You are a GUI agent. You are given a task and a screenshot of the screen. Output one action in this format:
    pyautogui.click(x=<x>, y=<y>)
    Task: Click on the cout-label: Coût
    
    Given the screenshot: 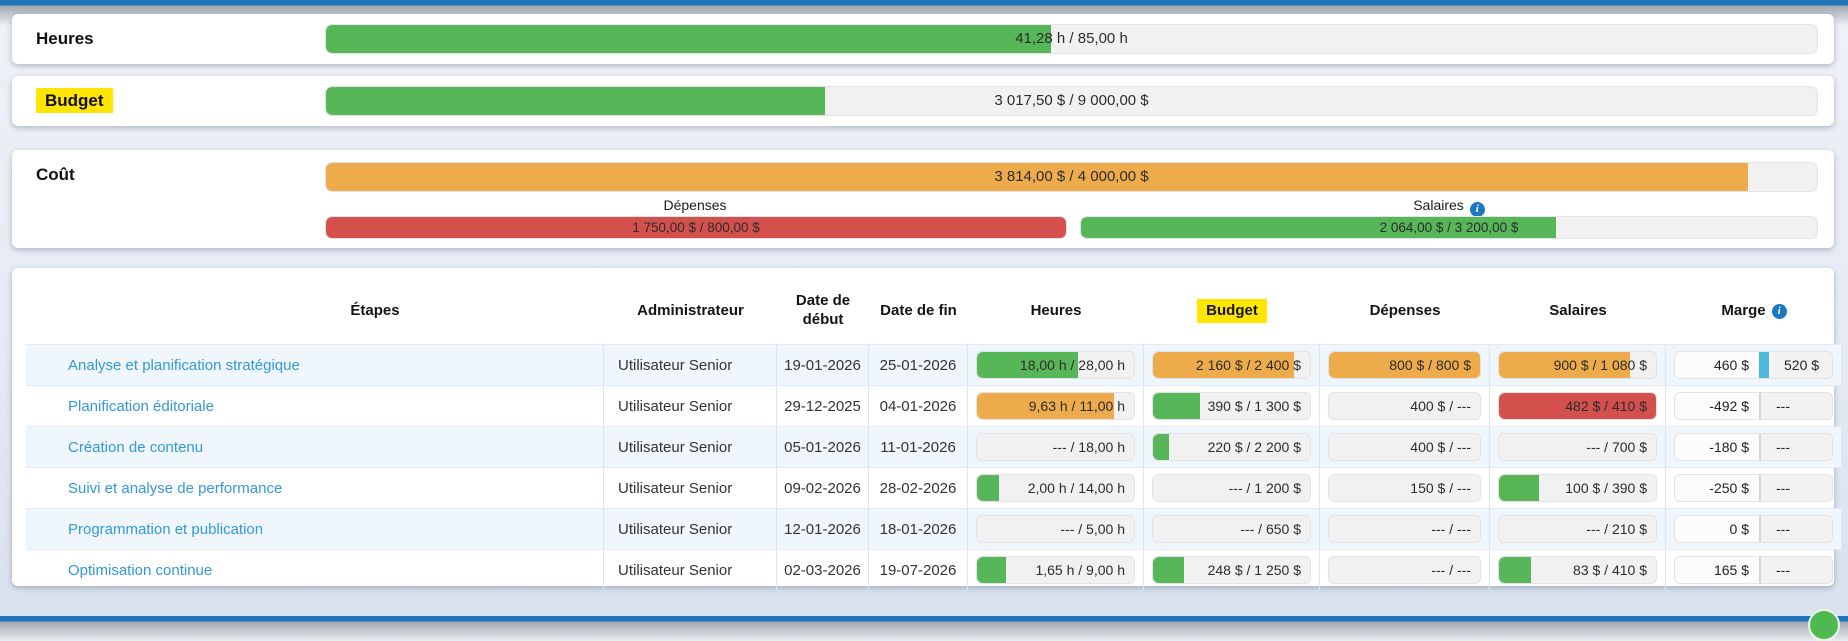 What is the action you would take?
    pyautogui.click(x=55, y=175)
    